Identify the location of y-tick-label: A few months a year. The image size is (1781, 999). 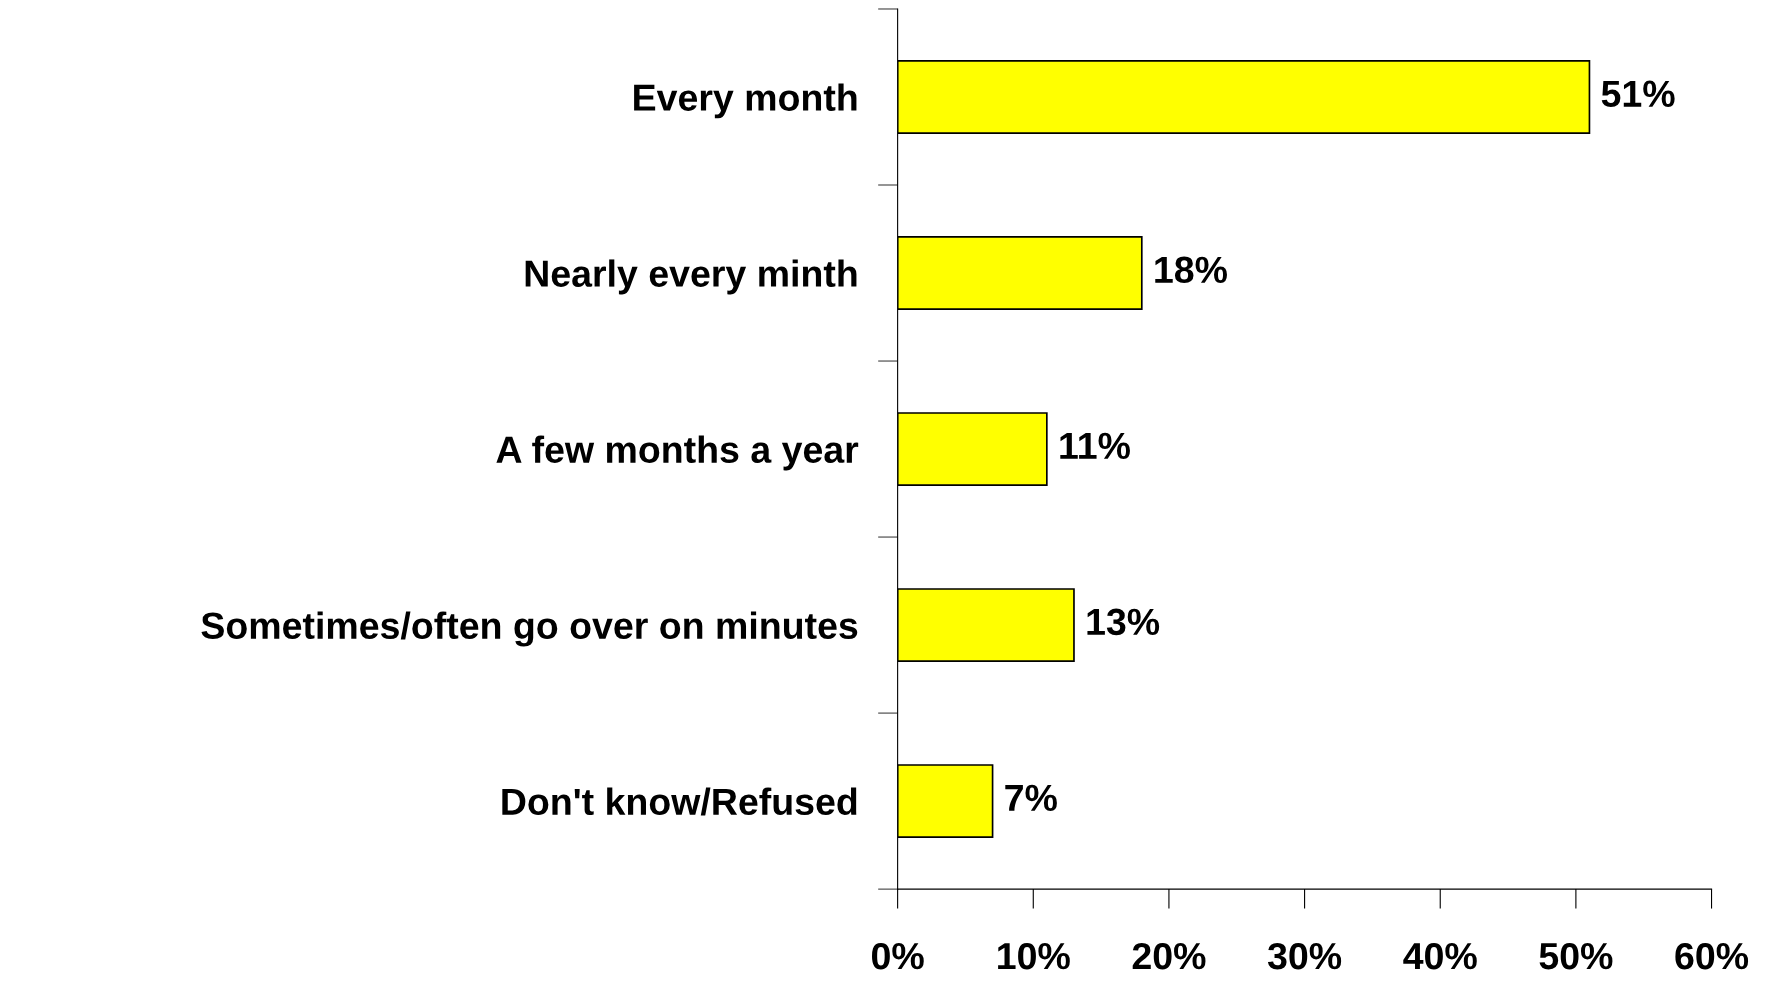
(677, 453).